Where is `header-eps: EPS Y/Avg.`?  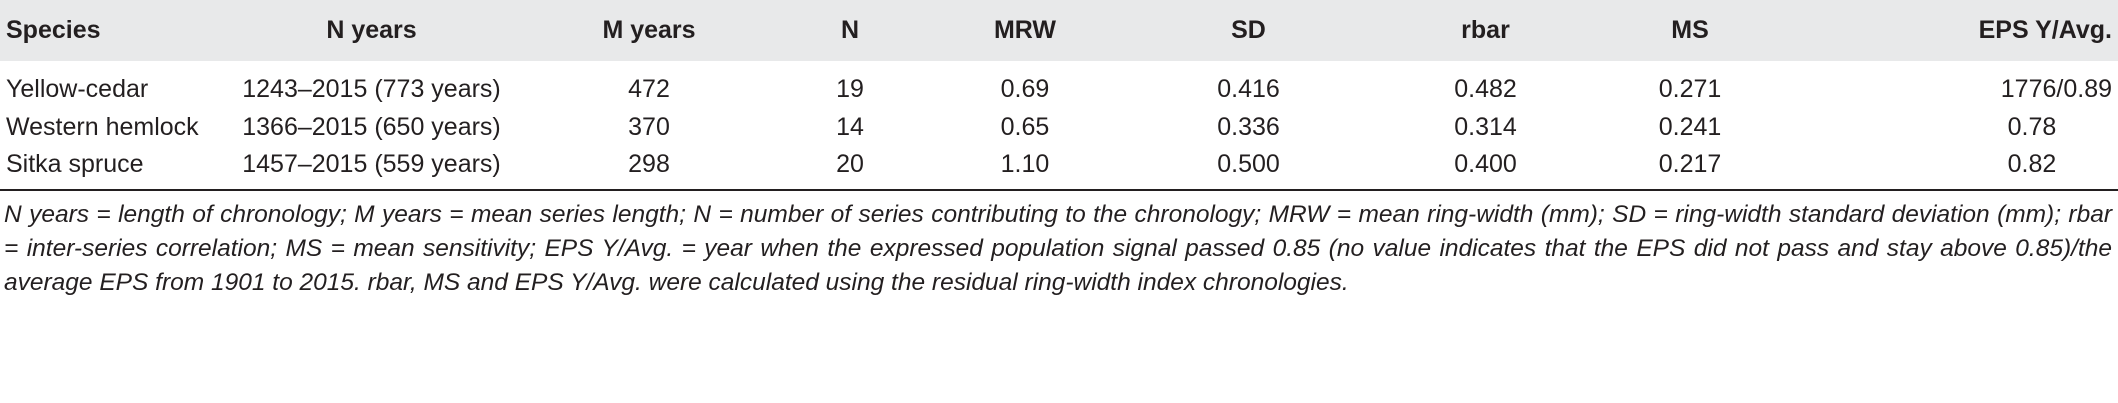
header-eps: EPS Y/Avg. is located at coordinates (2045, 30).